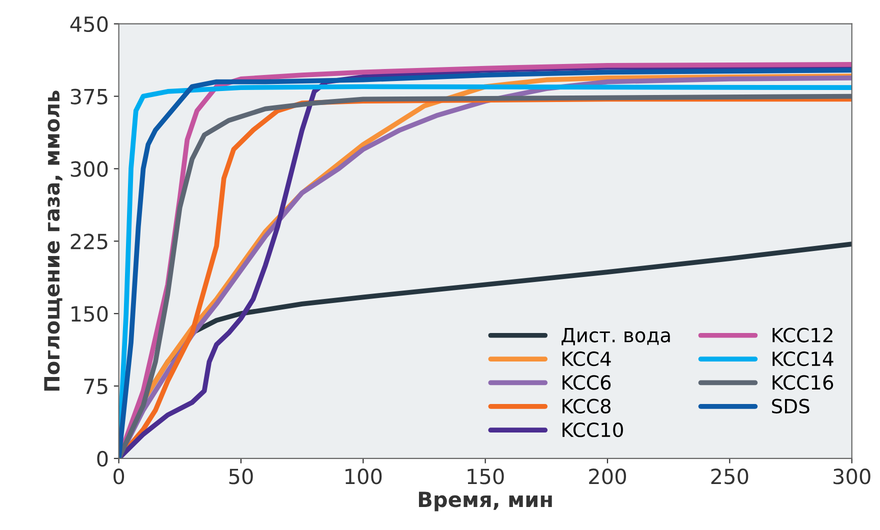 The width and height of the screenshot is (880, 530). Describe the element at coordinates (364, 476) in the screenshot. I see `x-tick-label: 100` at that location.